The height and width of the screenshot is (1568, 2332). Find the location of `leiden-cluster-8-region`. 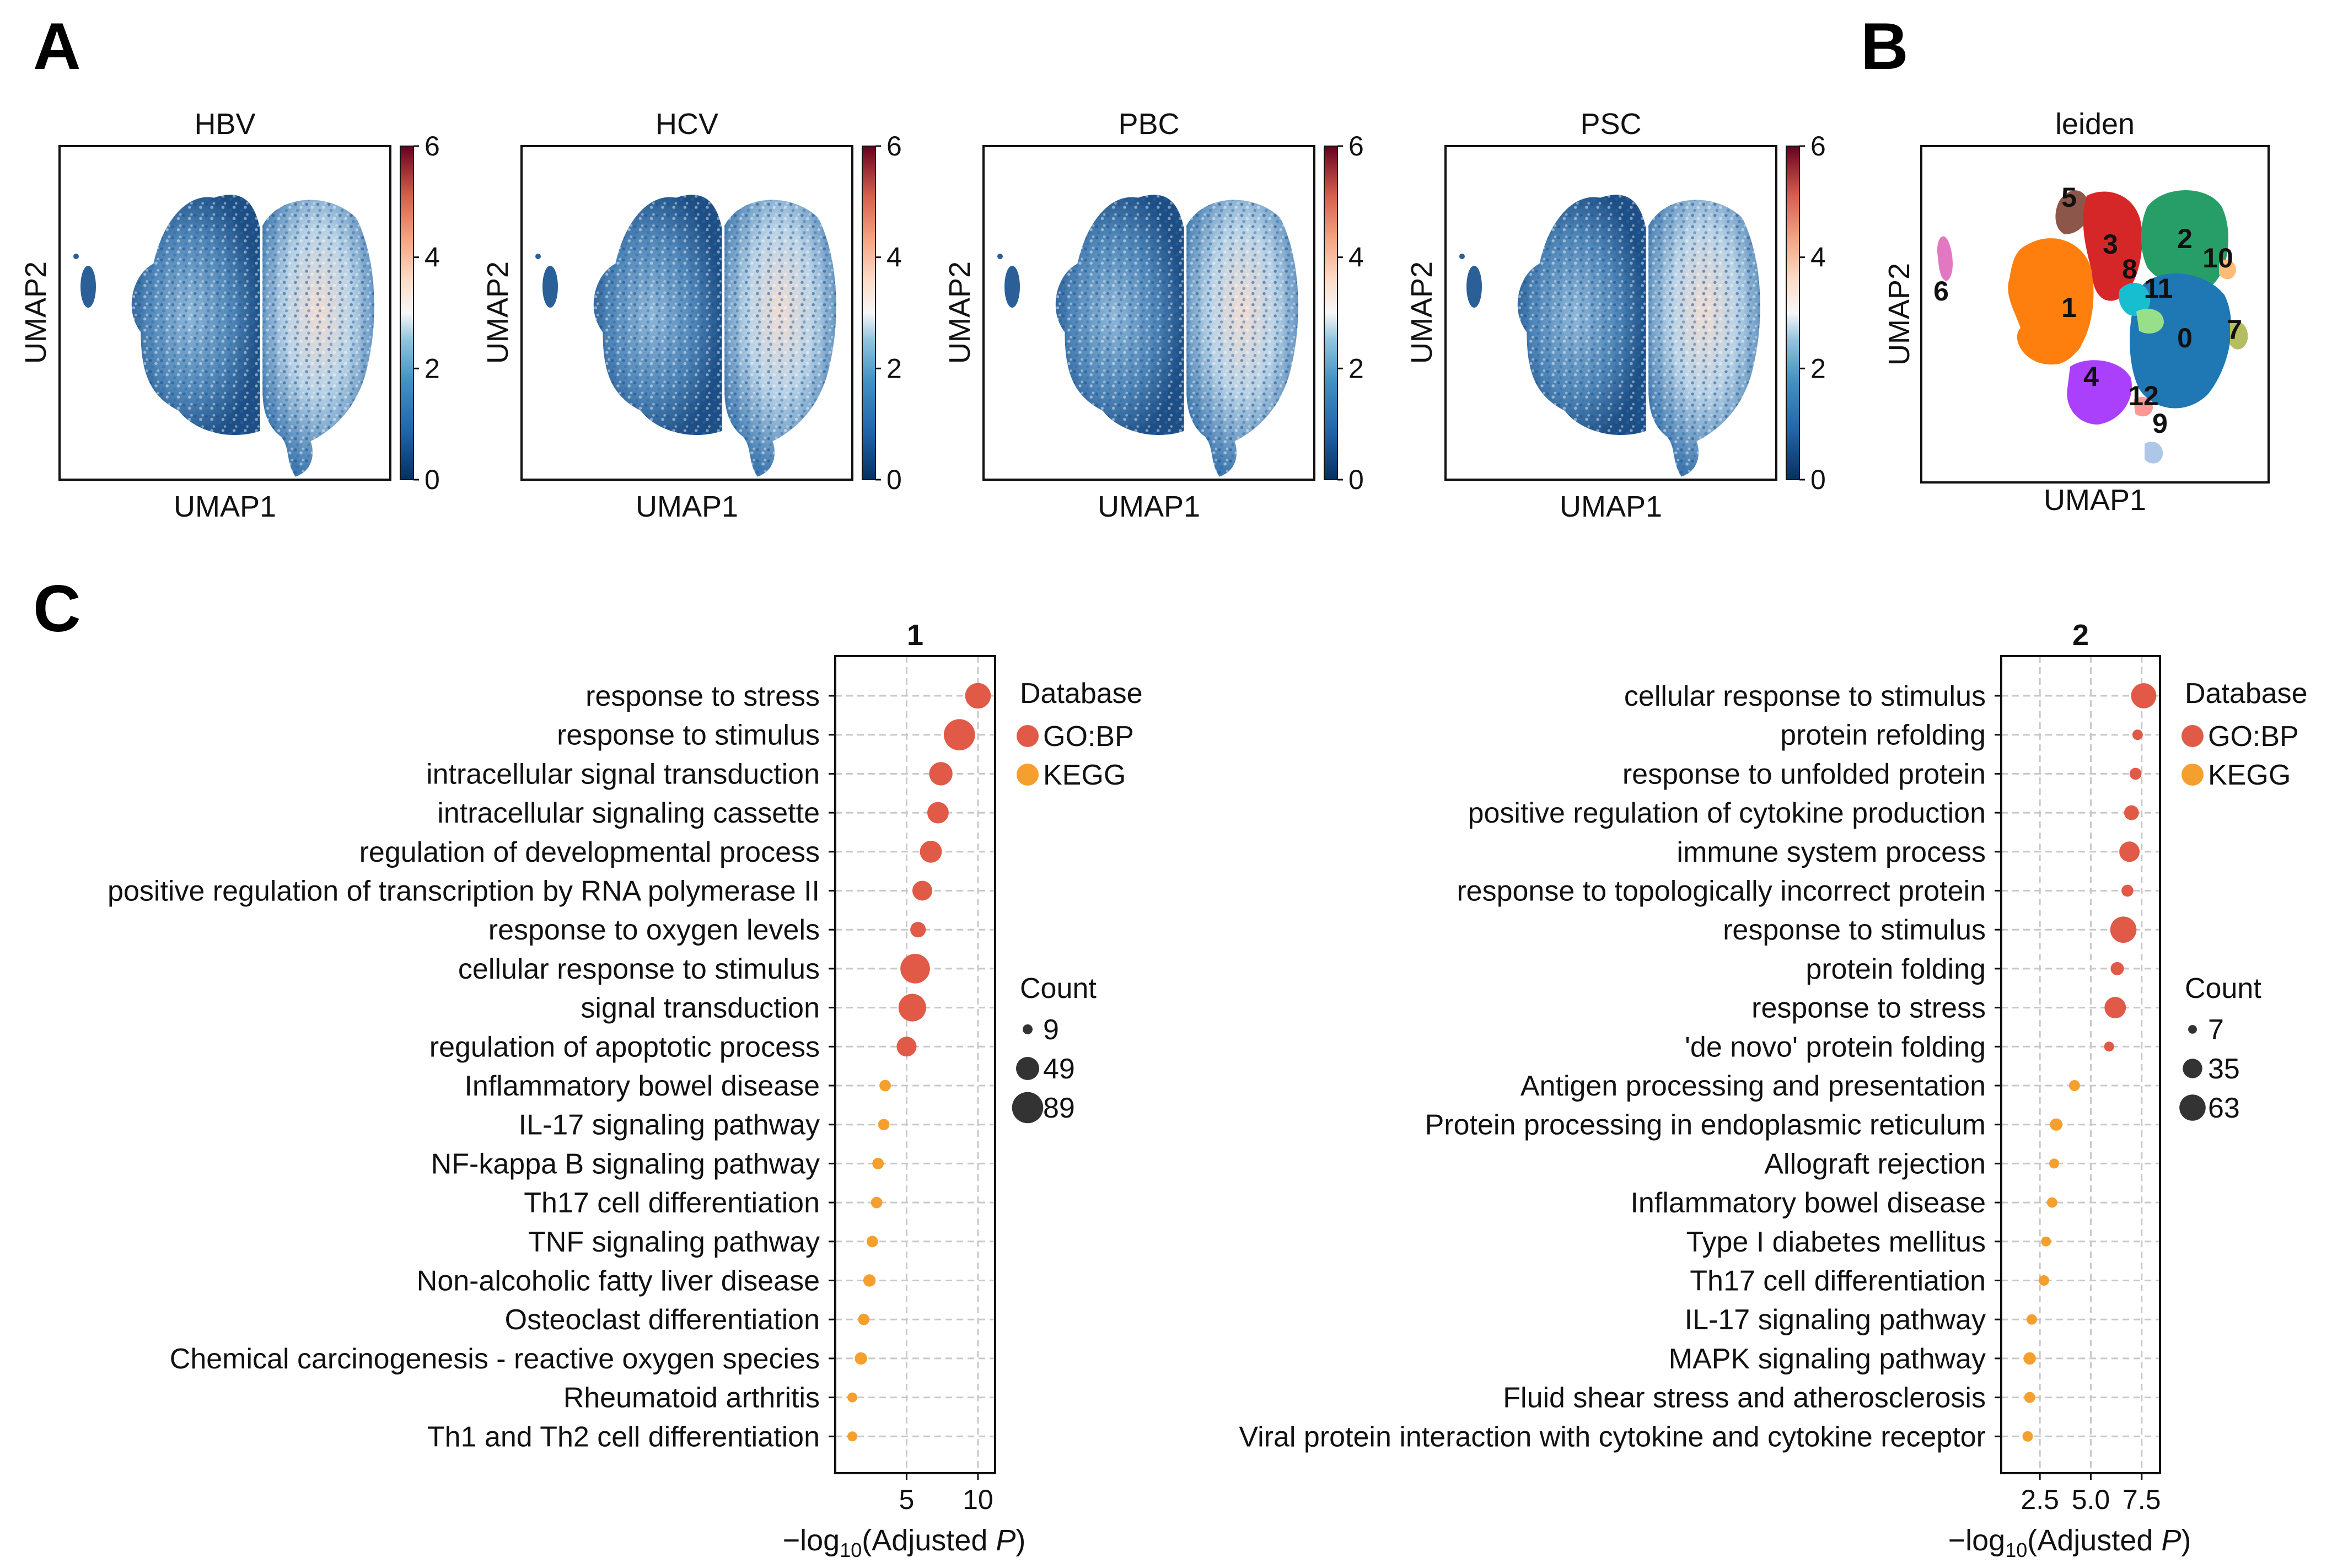

leiden-cluster-8-region is located at coordinates (2135, 299).